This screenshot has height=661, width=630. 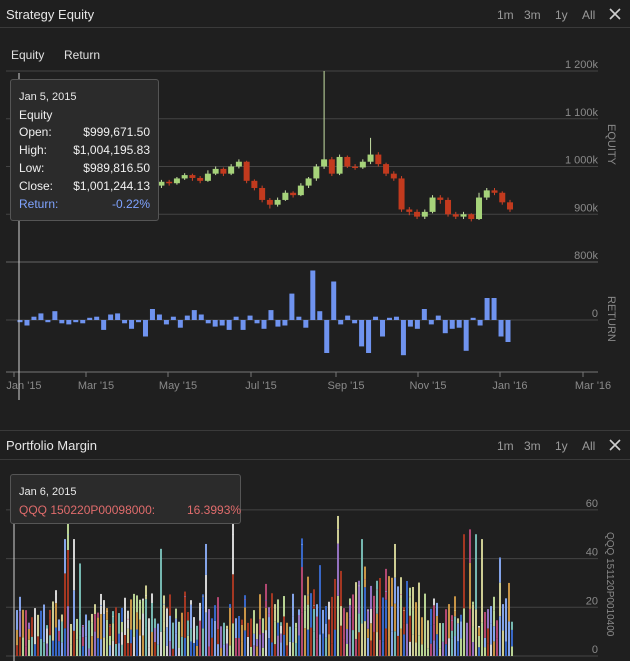 What do you see at coordinates (36, 115) in the screenshot?
I see `tooltip-series: Equity` at bounding box center [36, 115].